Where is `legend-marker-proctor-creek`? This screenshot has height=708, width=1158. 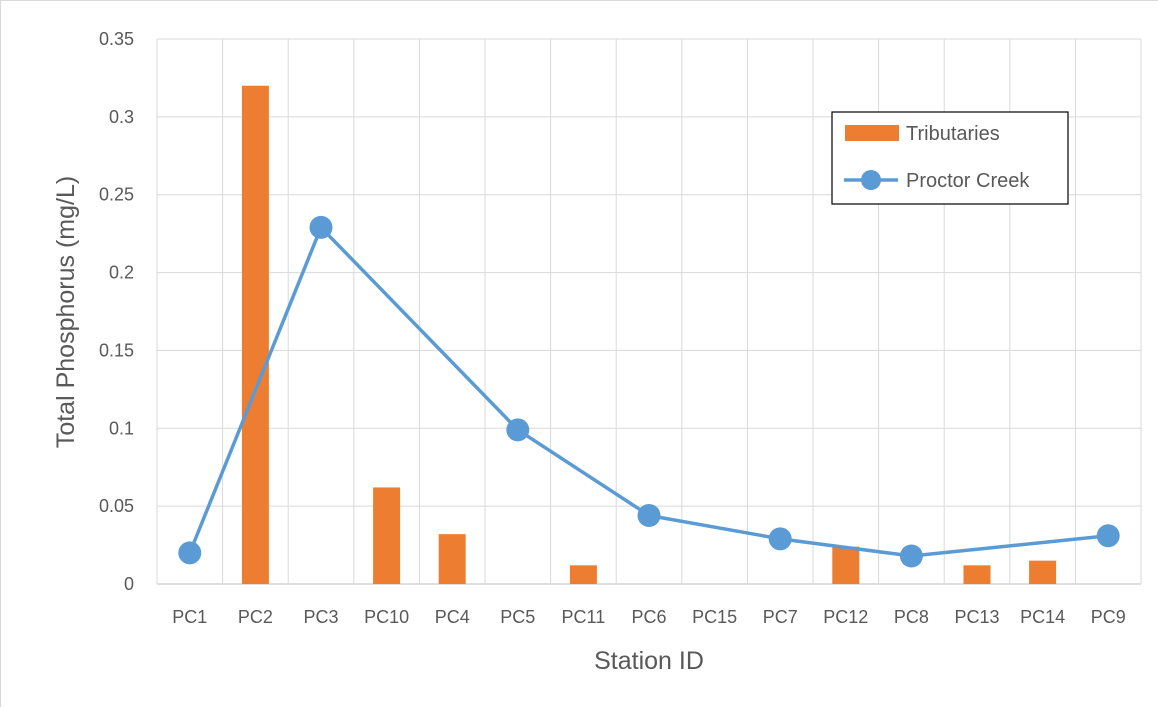
legend-marker-proctor-creek is located at coordinates (871, 180).